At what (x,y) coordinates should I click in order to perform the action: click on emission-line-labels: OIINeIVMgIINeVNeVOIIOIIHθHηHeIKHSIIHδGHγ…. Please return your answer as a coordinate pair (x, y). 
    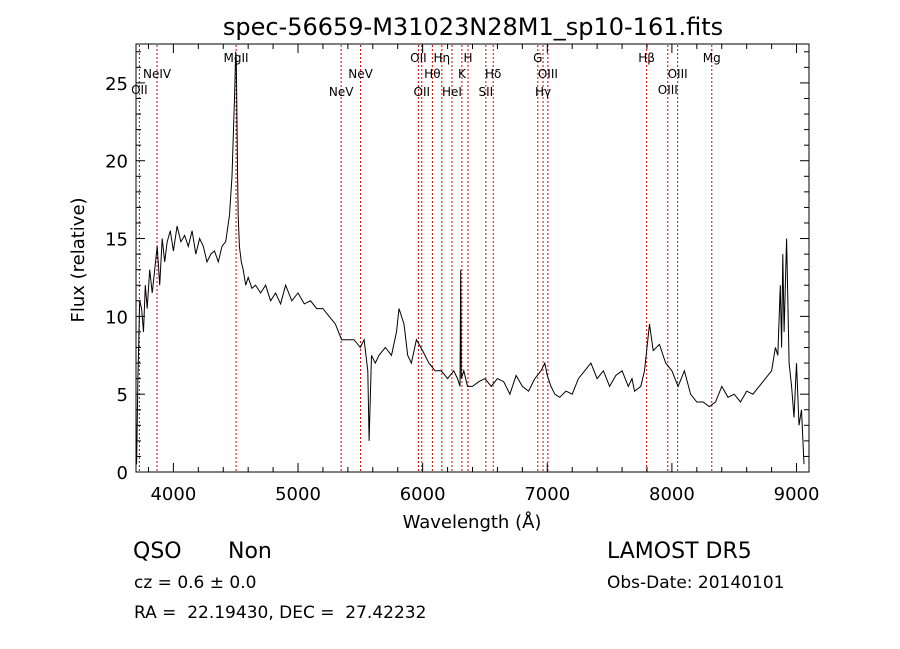
    Looking at the image, I should click on (426, 75).